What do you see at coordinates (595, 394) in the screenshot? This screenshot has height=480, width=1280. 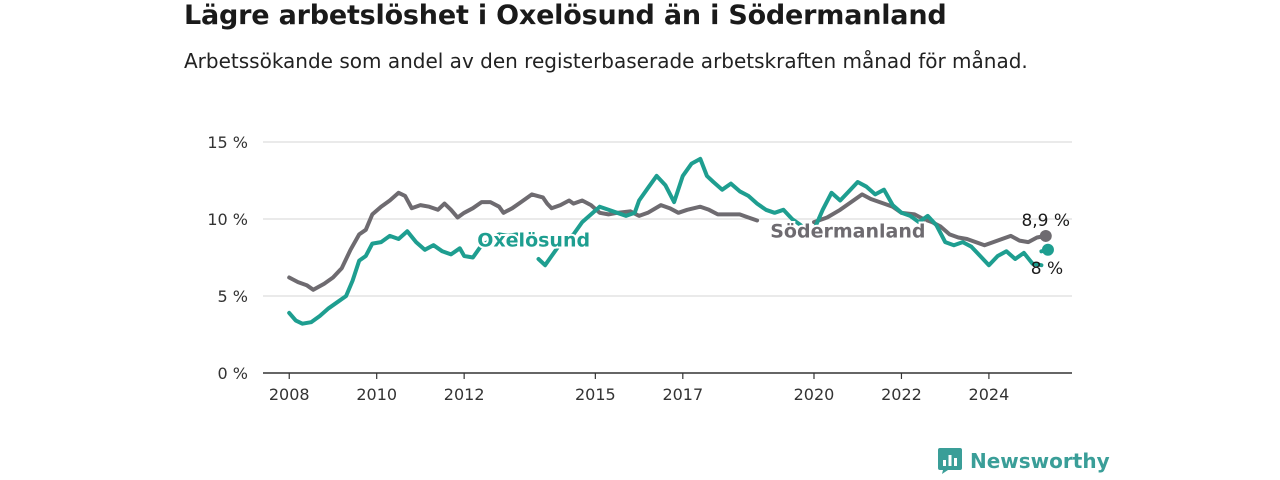 I see `x-tick-label: 2015` at bounding box center [595, 394].